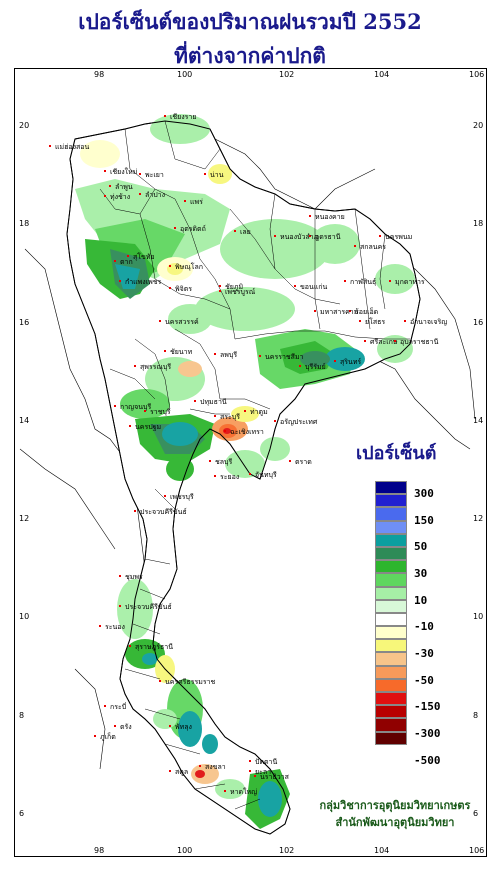 This screenshot has width=500, height=871. Describe the element at coordinates (299, 422) in the screenshot. I see `place-label: อรัญประเทศ` at that location.